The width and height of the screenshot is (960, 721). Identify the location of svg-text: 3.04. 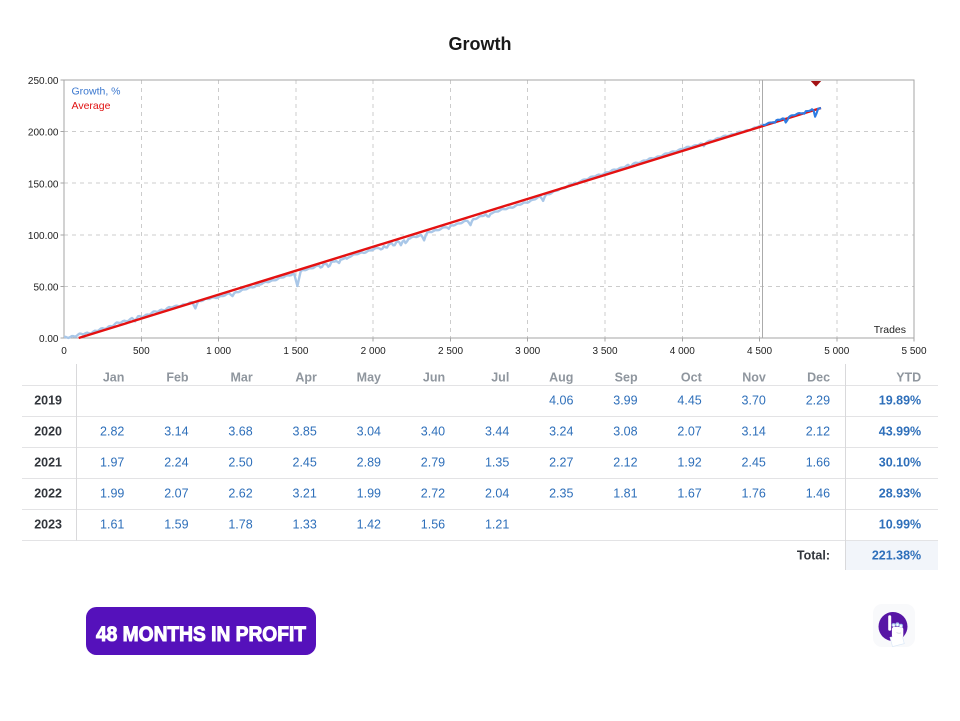
(369, 432).